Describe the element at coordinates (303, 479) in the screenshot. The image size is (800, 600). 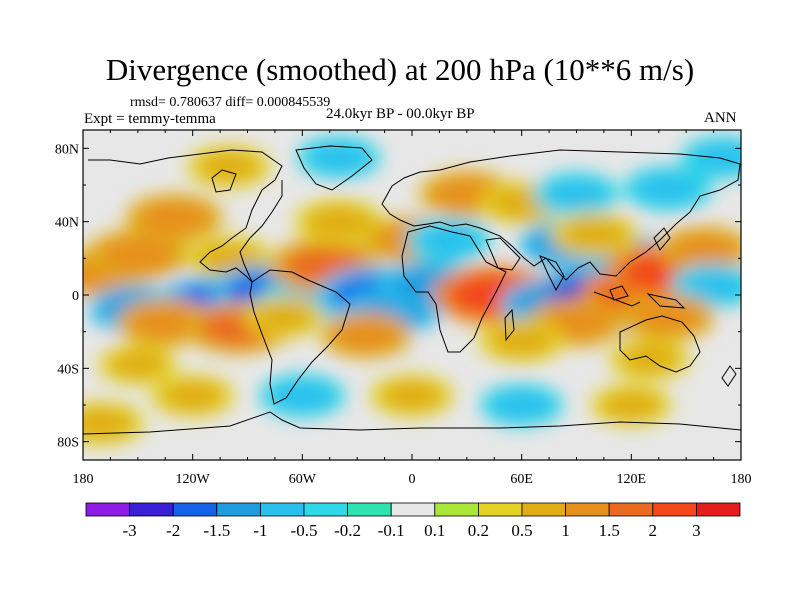
I see `lon-tick-label: 60W` at that location.